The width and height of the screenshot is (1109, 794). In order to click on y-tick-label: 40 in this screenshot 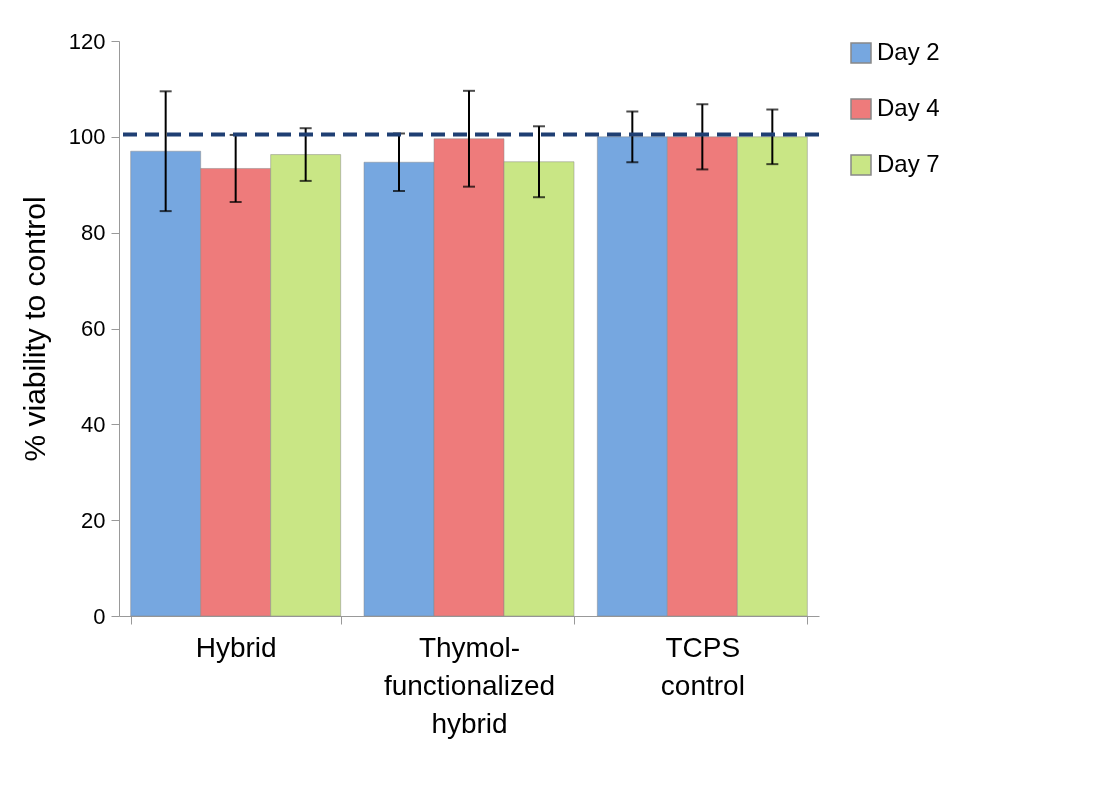, I will do `click(93, 424)`.